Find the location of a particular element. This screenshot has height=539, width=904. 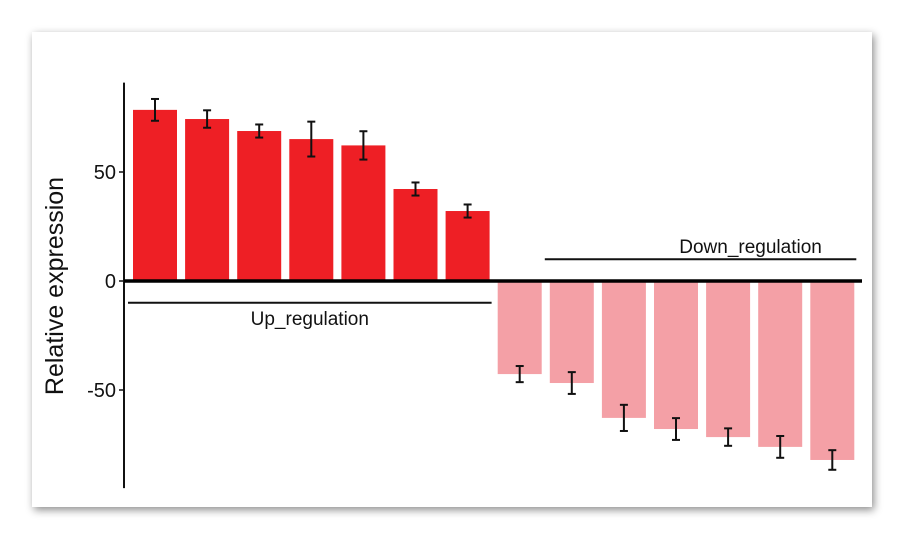

y-axis-label: Relative expression is located at coordinates (55, 286).